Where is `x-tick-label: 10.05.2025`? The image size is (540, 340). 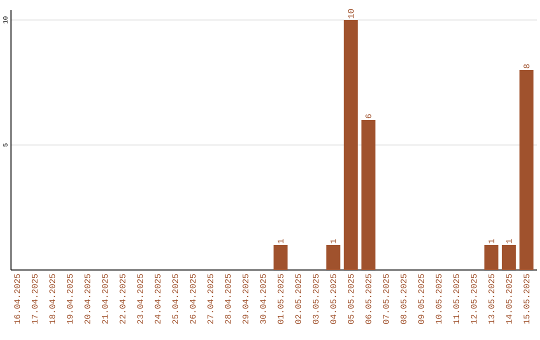 x-tick-label: 10.05.2025 is located at coordinates (439, 299).